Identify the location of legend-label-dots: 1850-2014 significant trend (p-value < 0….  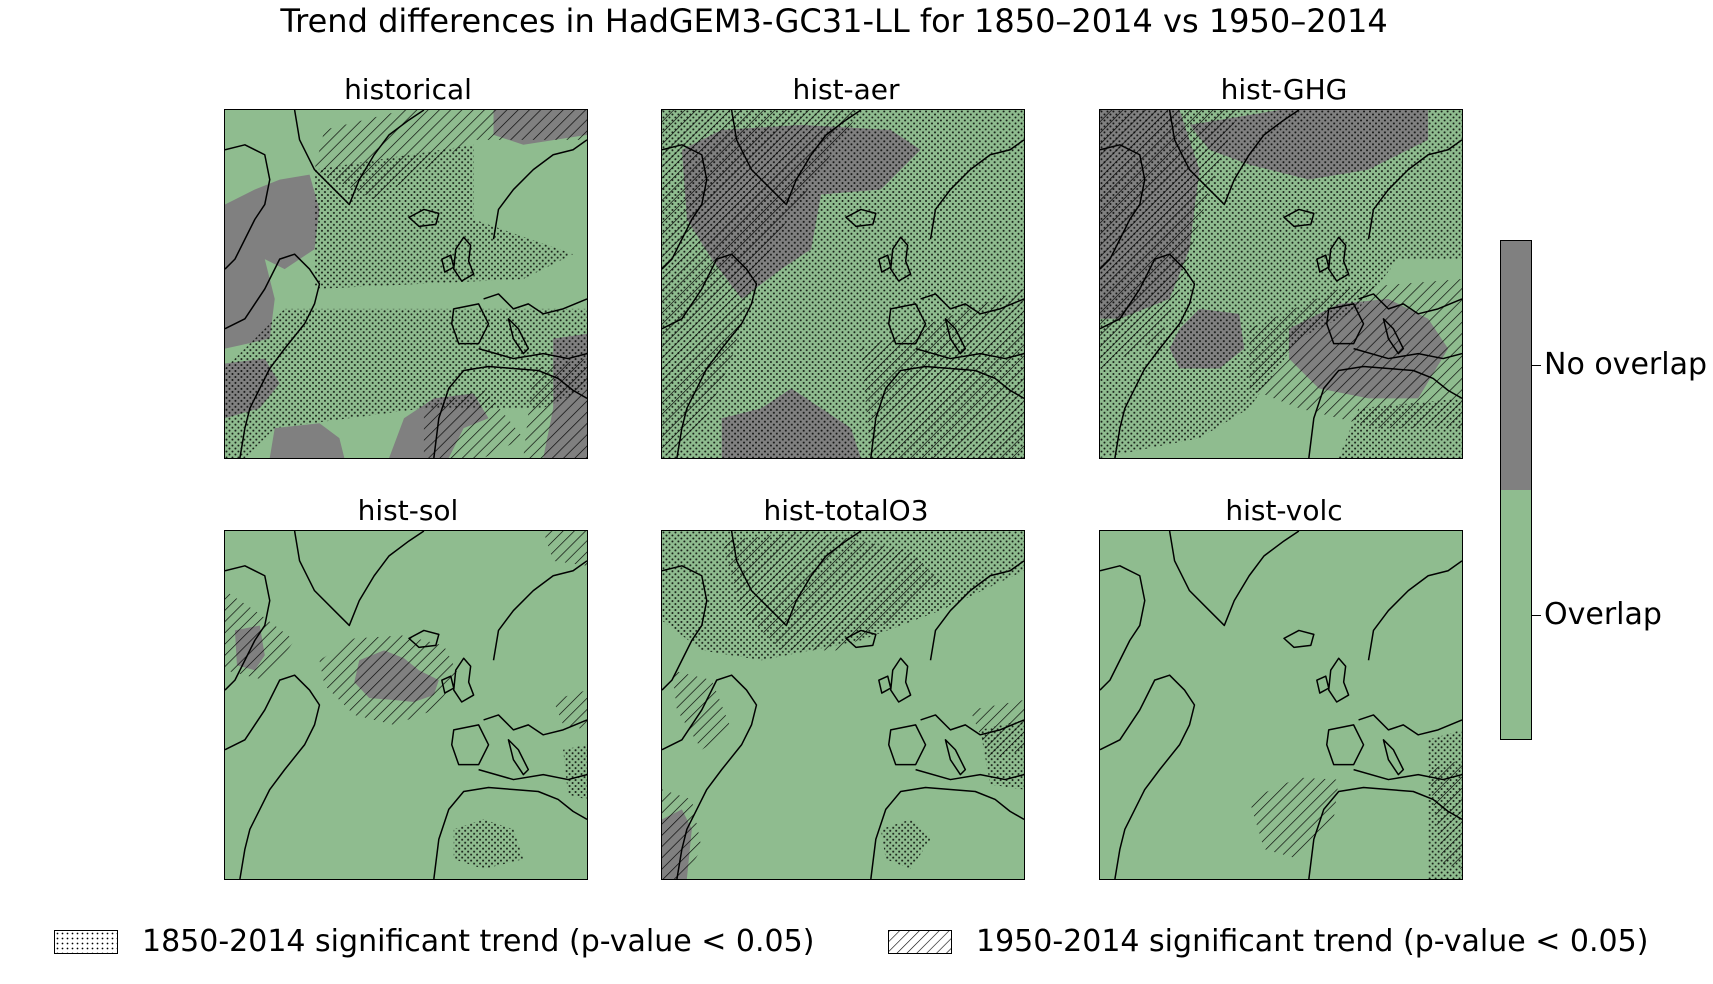
(478, 941).